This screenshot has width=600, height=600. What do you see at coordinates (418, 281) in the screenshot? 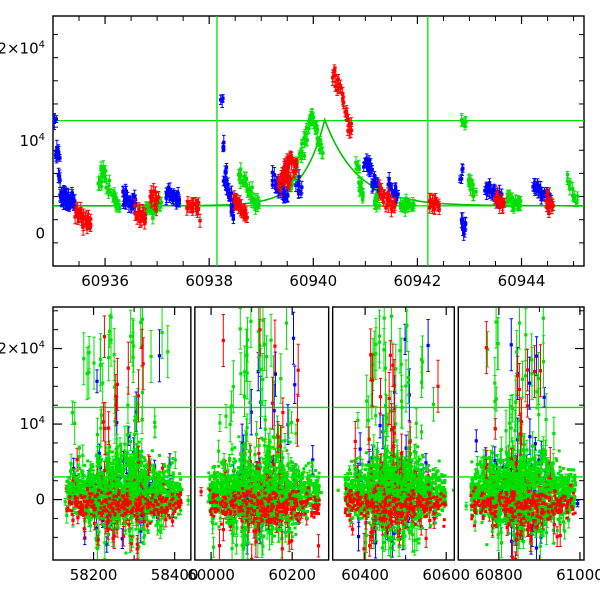
I see `top-x-tick-label: 60942` at bounding box center [418, 281].